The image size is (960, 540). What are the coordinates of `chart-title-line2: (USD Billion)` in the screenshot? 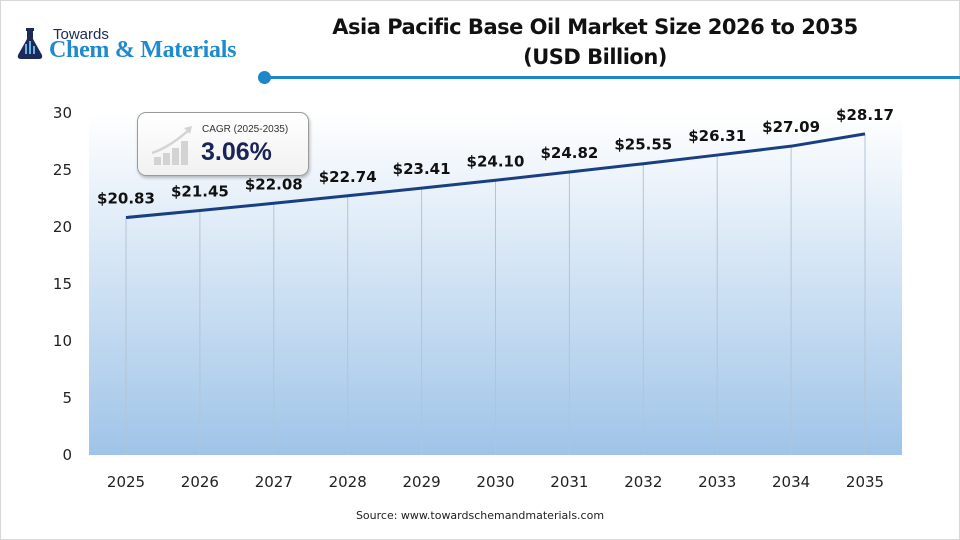 It's located at (595, 57).